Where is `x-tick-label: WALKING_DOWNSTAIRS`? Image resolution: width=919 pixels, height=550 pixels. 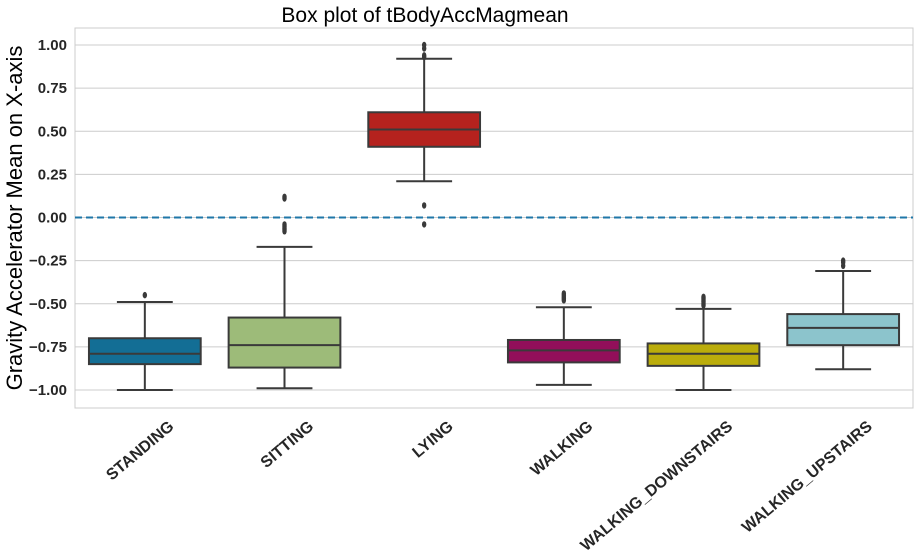 x-tick-label: WALKING_DOWNSTAIRS is located at coordinates (657, 484).